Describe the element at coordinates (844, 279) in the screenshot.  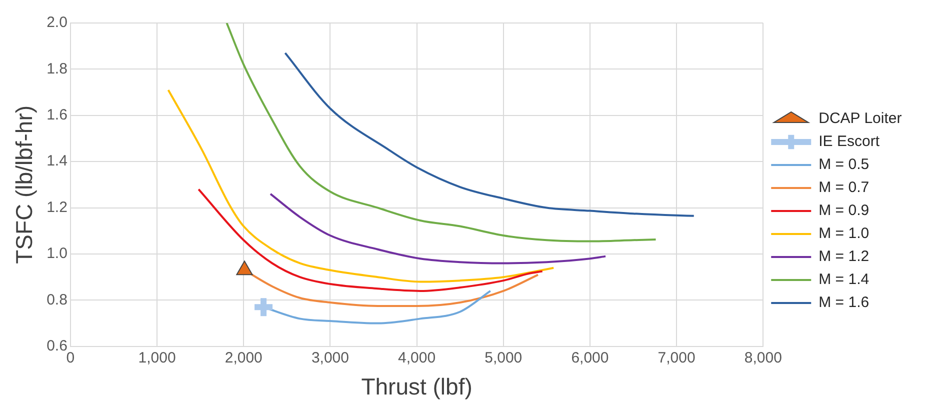
I see `legend-label: M = 1.4` at that location.